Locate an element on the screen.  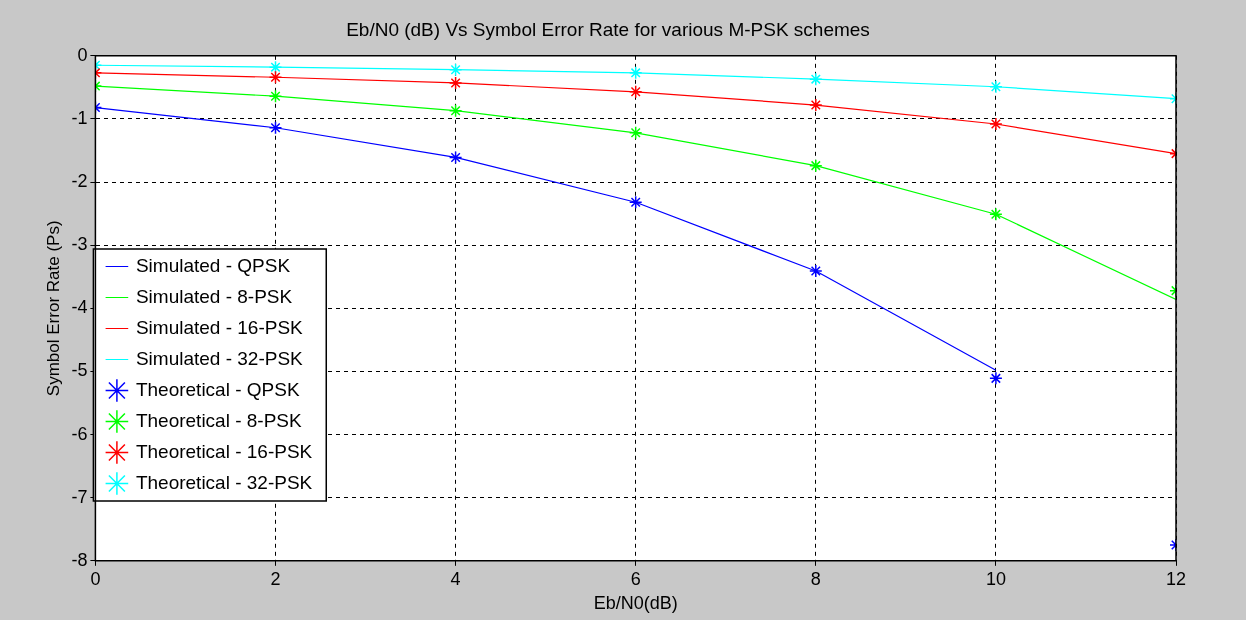
legend-label: Theoretical - 8-PSK is located at coordinates (219, 420).